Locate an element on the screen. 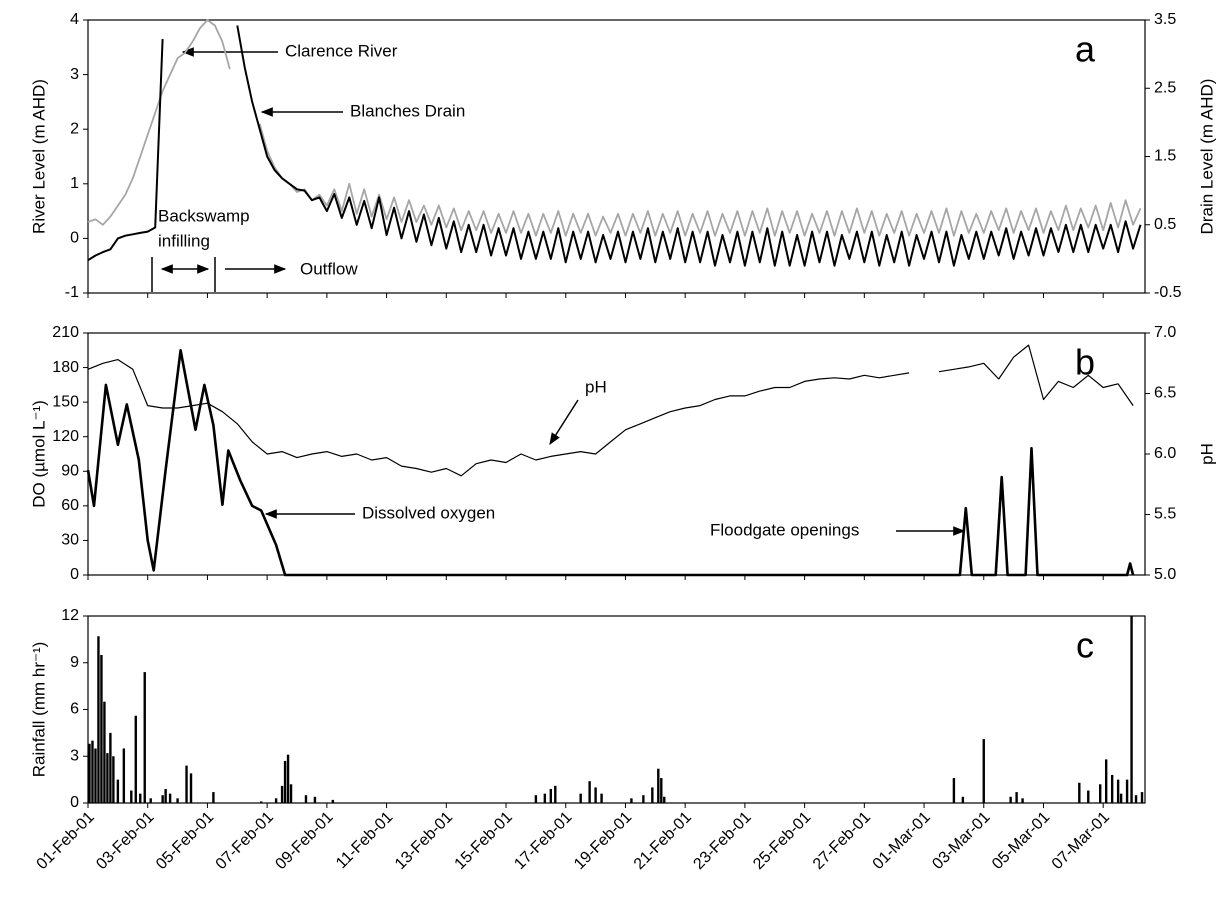 Image resolution: width=1223 pixels, height=918 pixels. x-tick-label: 03-Feb-01 is located at coordinates (125, 841).